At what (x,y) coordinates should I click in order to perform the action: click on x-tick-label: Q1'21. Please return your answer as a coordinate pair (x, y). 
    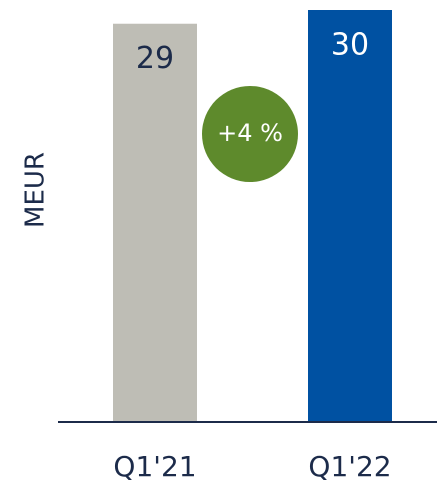
    Looking at the image, I should click on (154, 466).